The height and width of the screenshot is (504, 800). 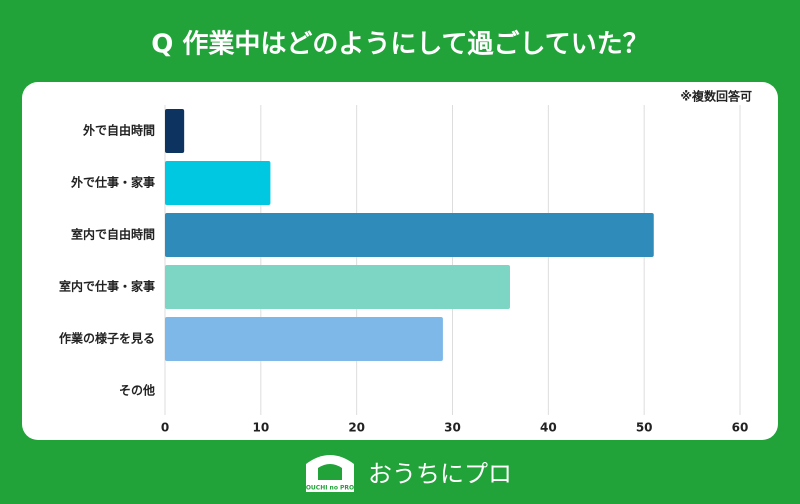 What do you see at coordinates (400, 44) in the screenshot?
I see `chart-title: Q 作業中はどのようにして過ごしていた？` at bounding box center [400, 44].